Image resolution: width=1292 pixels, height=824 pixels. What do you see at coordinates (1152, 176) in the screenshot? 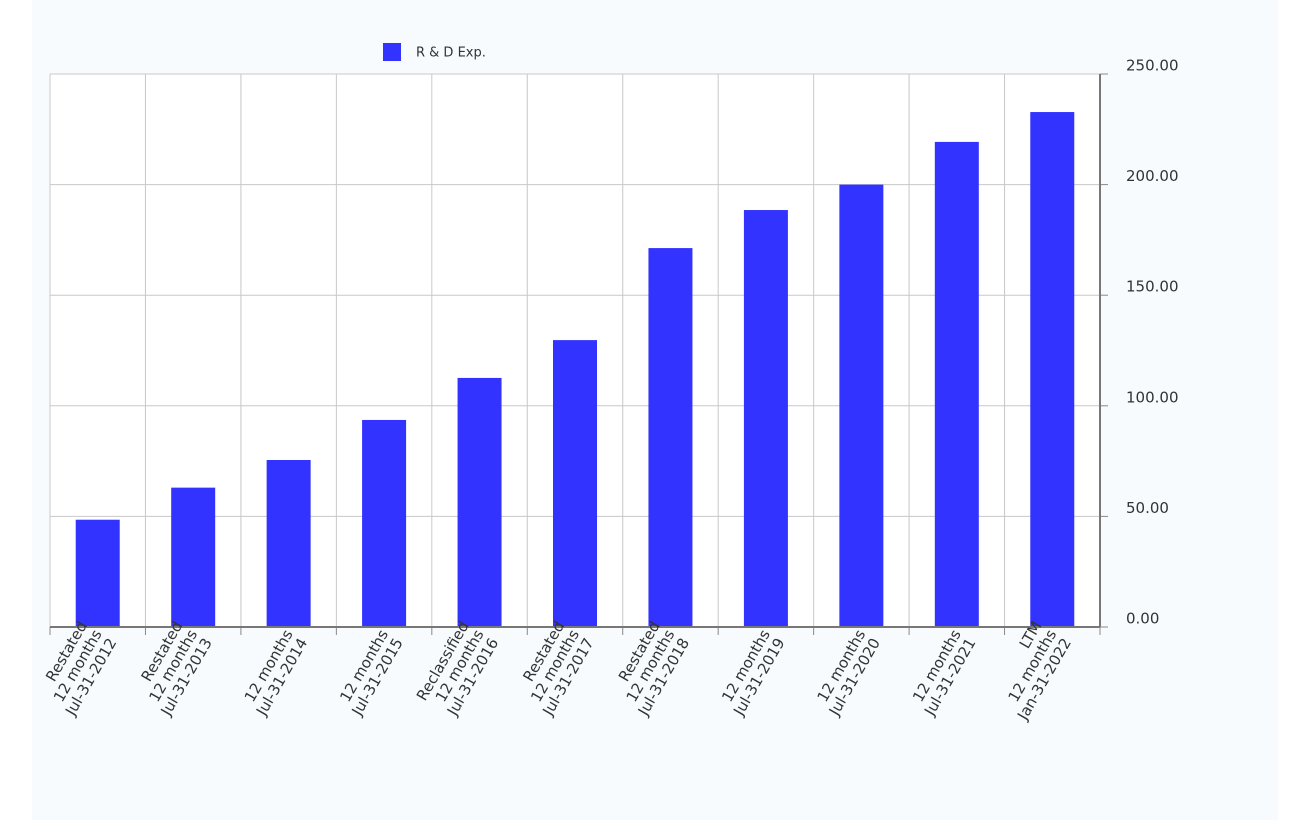
I see `y-tick-label: 200.00` at bounding box center [1152, 176].